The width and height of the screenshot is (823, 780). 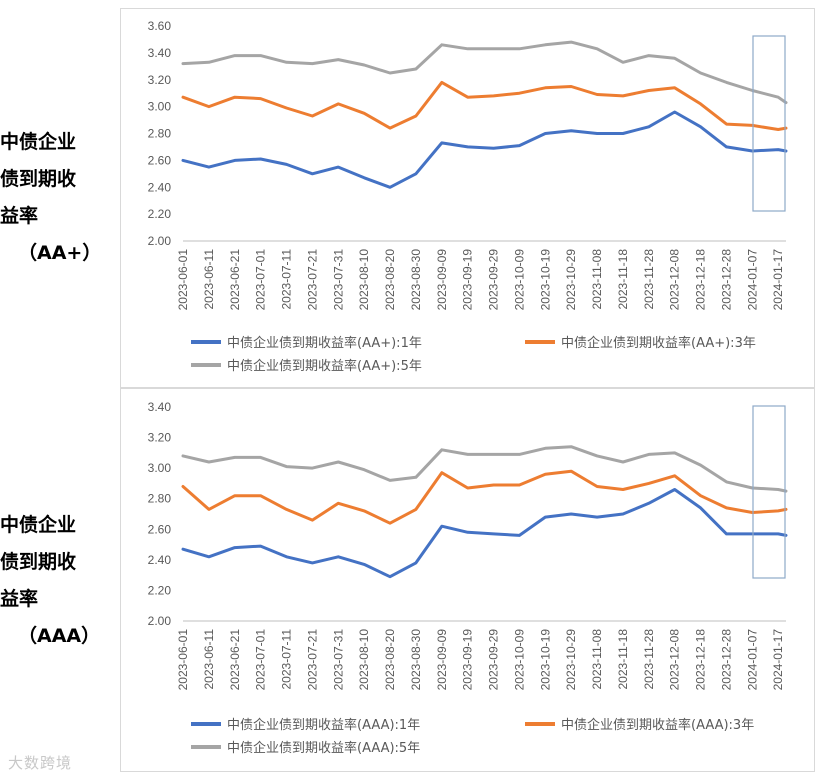 What do you see at coordinates (59, 198) in the screenshot?
I see `row-label-aa-plus: 中债企业 债到期收 益率 （AA+）` at bounding box center [59, 198].